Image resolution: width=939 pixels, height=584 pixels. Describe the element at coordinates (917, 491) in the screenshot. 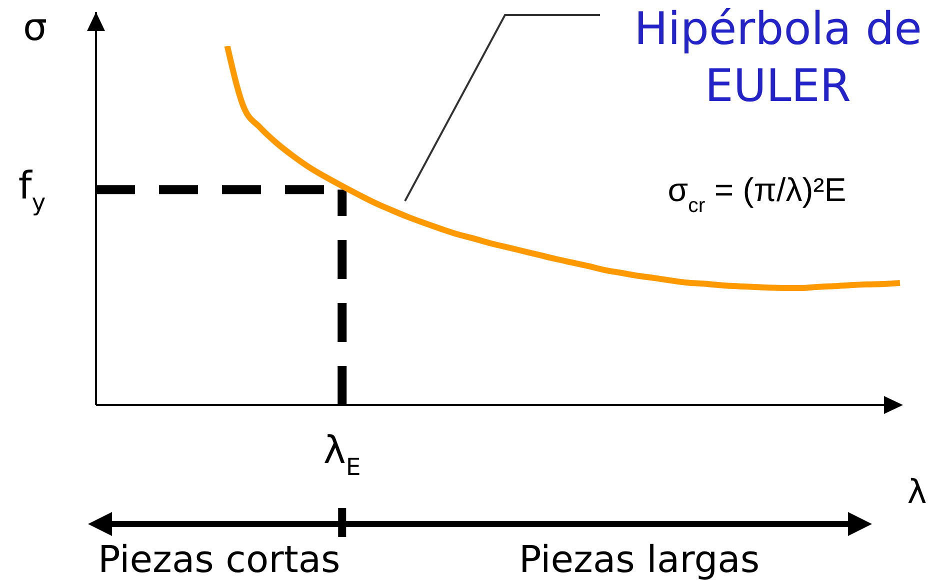

I see `x-axis-title: λ` at that location.